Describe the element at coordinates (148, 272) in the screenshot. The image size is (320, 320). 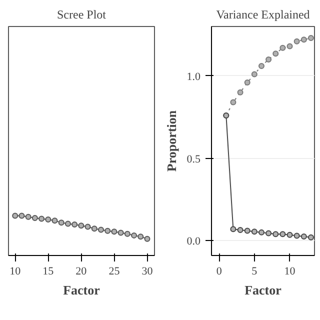
I see `x-tick-label: 30` at that location.